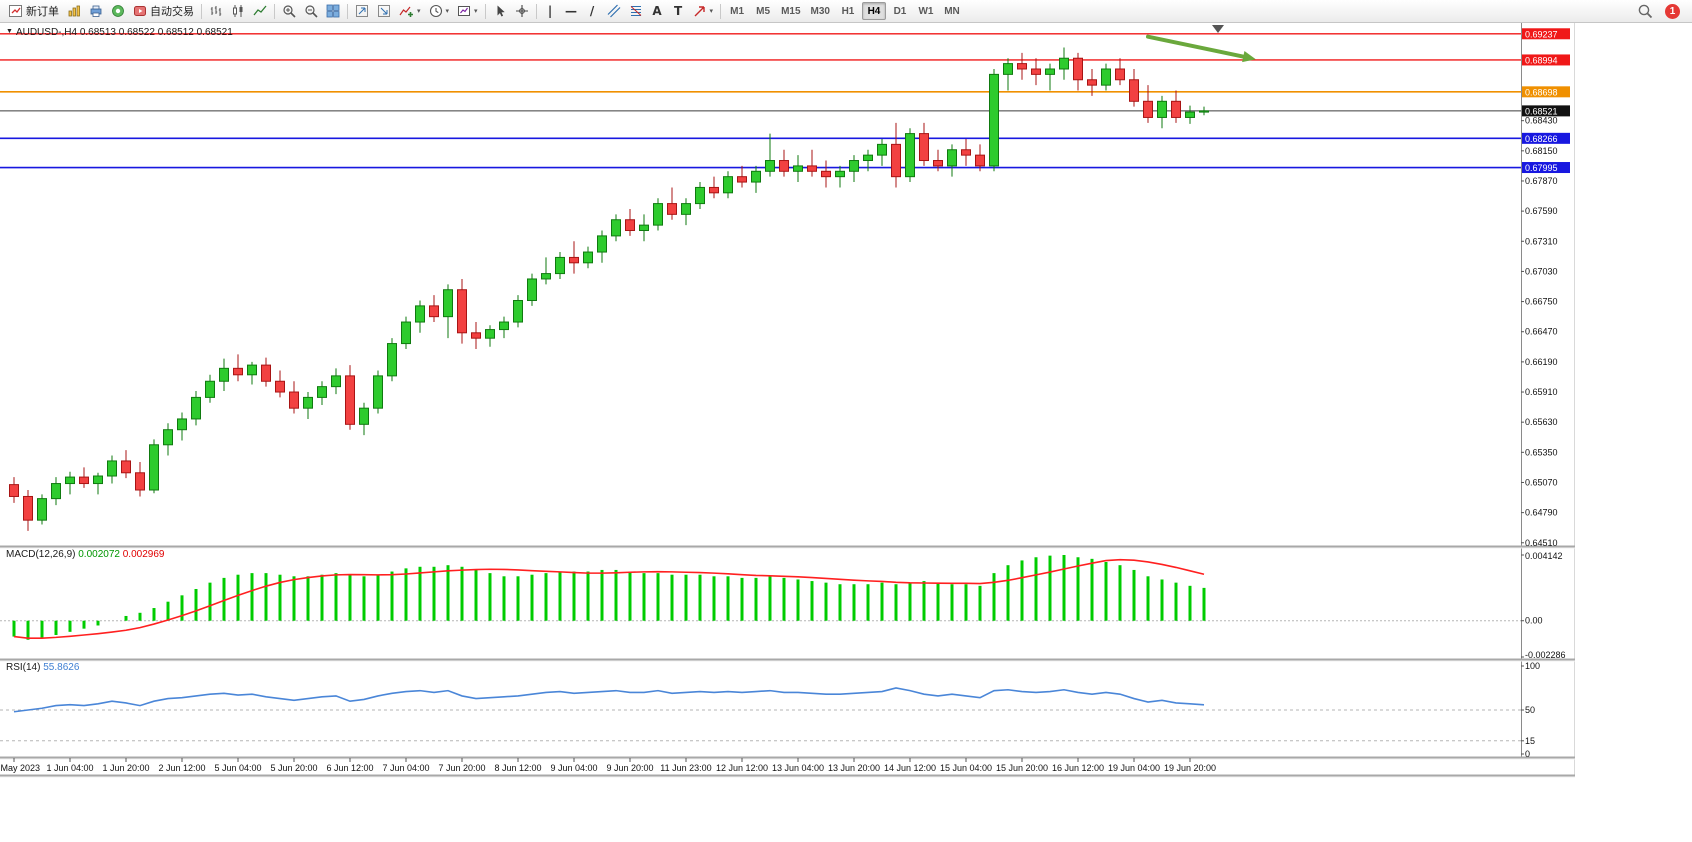  I want to click on timeframe-mn: MN, so click(952, 11).